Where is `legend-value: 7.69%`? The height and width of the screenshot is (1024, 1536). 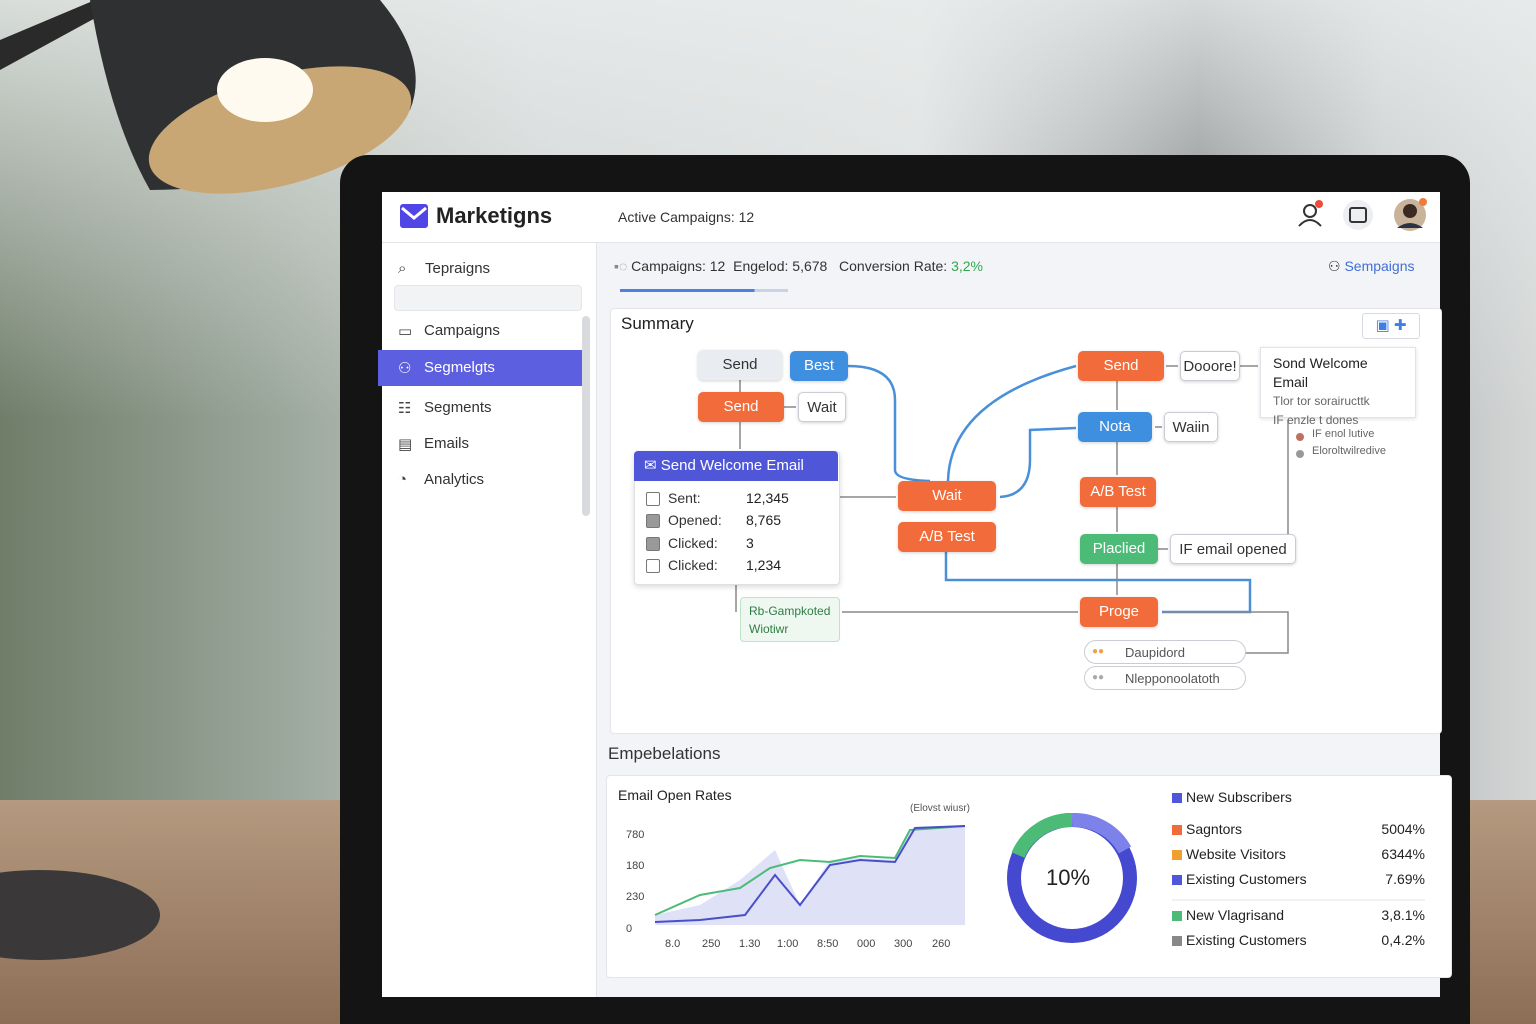 legend-value: 7.69% is located at coordinates (1405, 879).